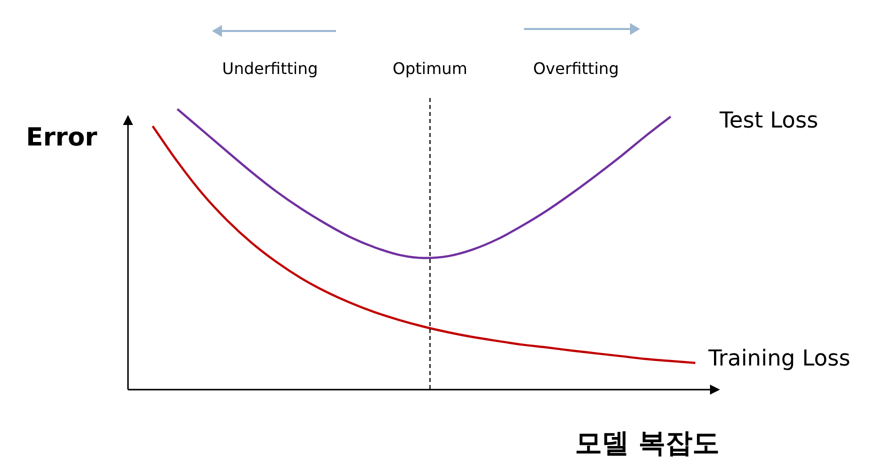 The image size is (877, 467). Describe the element at coordinates (270, 68) in the screenshot. I see `text: Underfitting` at that location.